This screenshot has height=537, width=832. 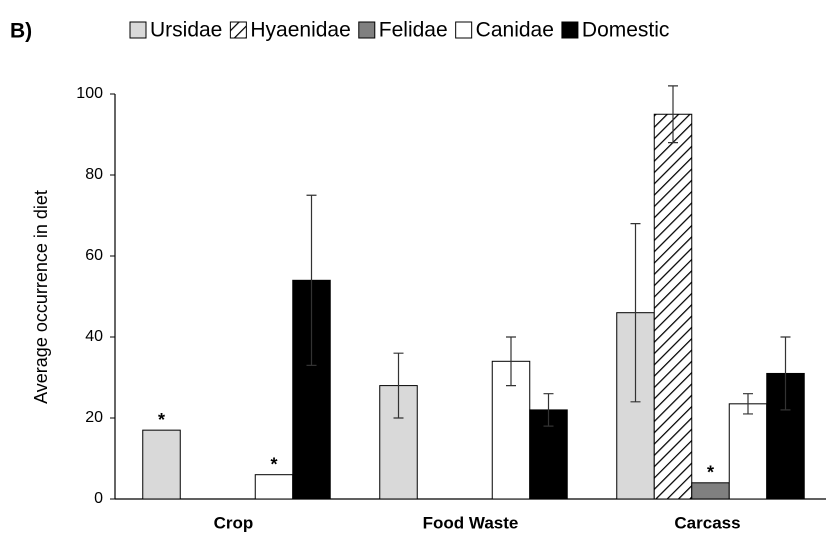 What do you see at coordinates (94, 174) in the screenshot?
I see `y-tick-label: 80` at bounding box center [94, 174].